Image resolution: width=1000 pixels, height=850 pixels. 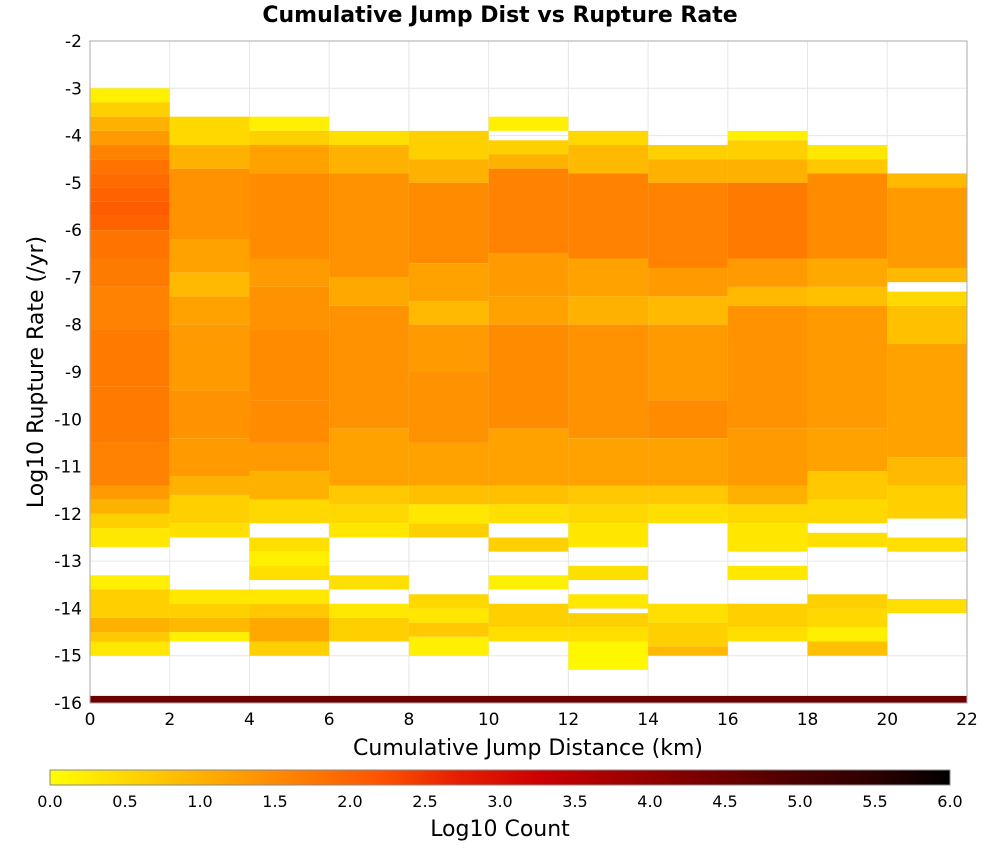 What do you see at coordinates (36, 372) in the screenshot?
I see `y-axis-label: Log10 Rupture Rate (/yr)` at bounding box center [36, 372].